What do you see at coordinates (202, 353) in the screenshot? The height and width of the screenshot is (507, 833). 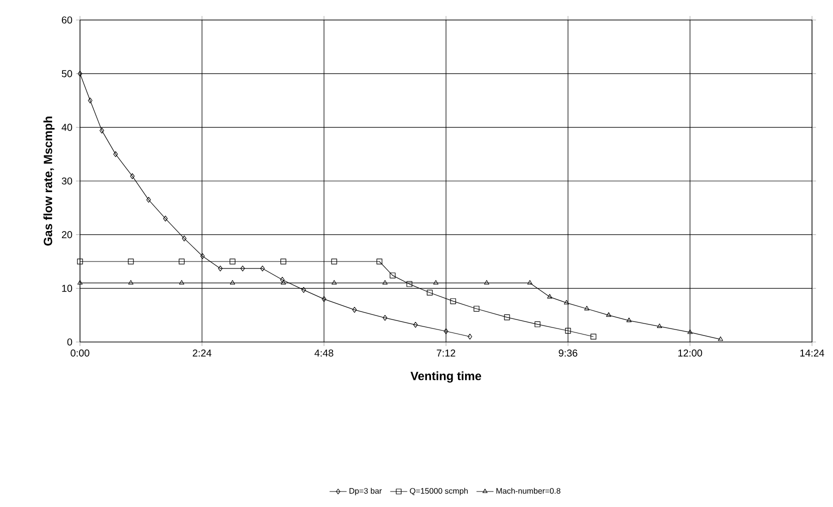 I see `x-tick-label: 2:24` at bounding box center [202, 353].